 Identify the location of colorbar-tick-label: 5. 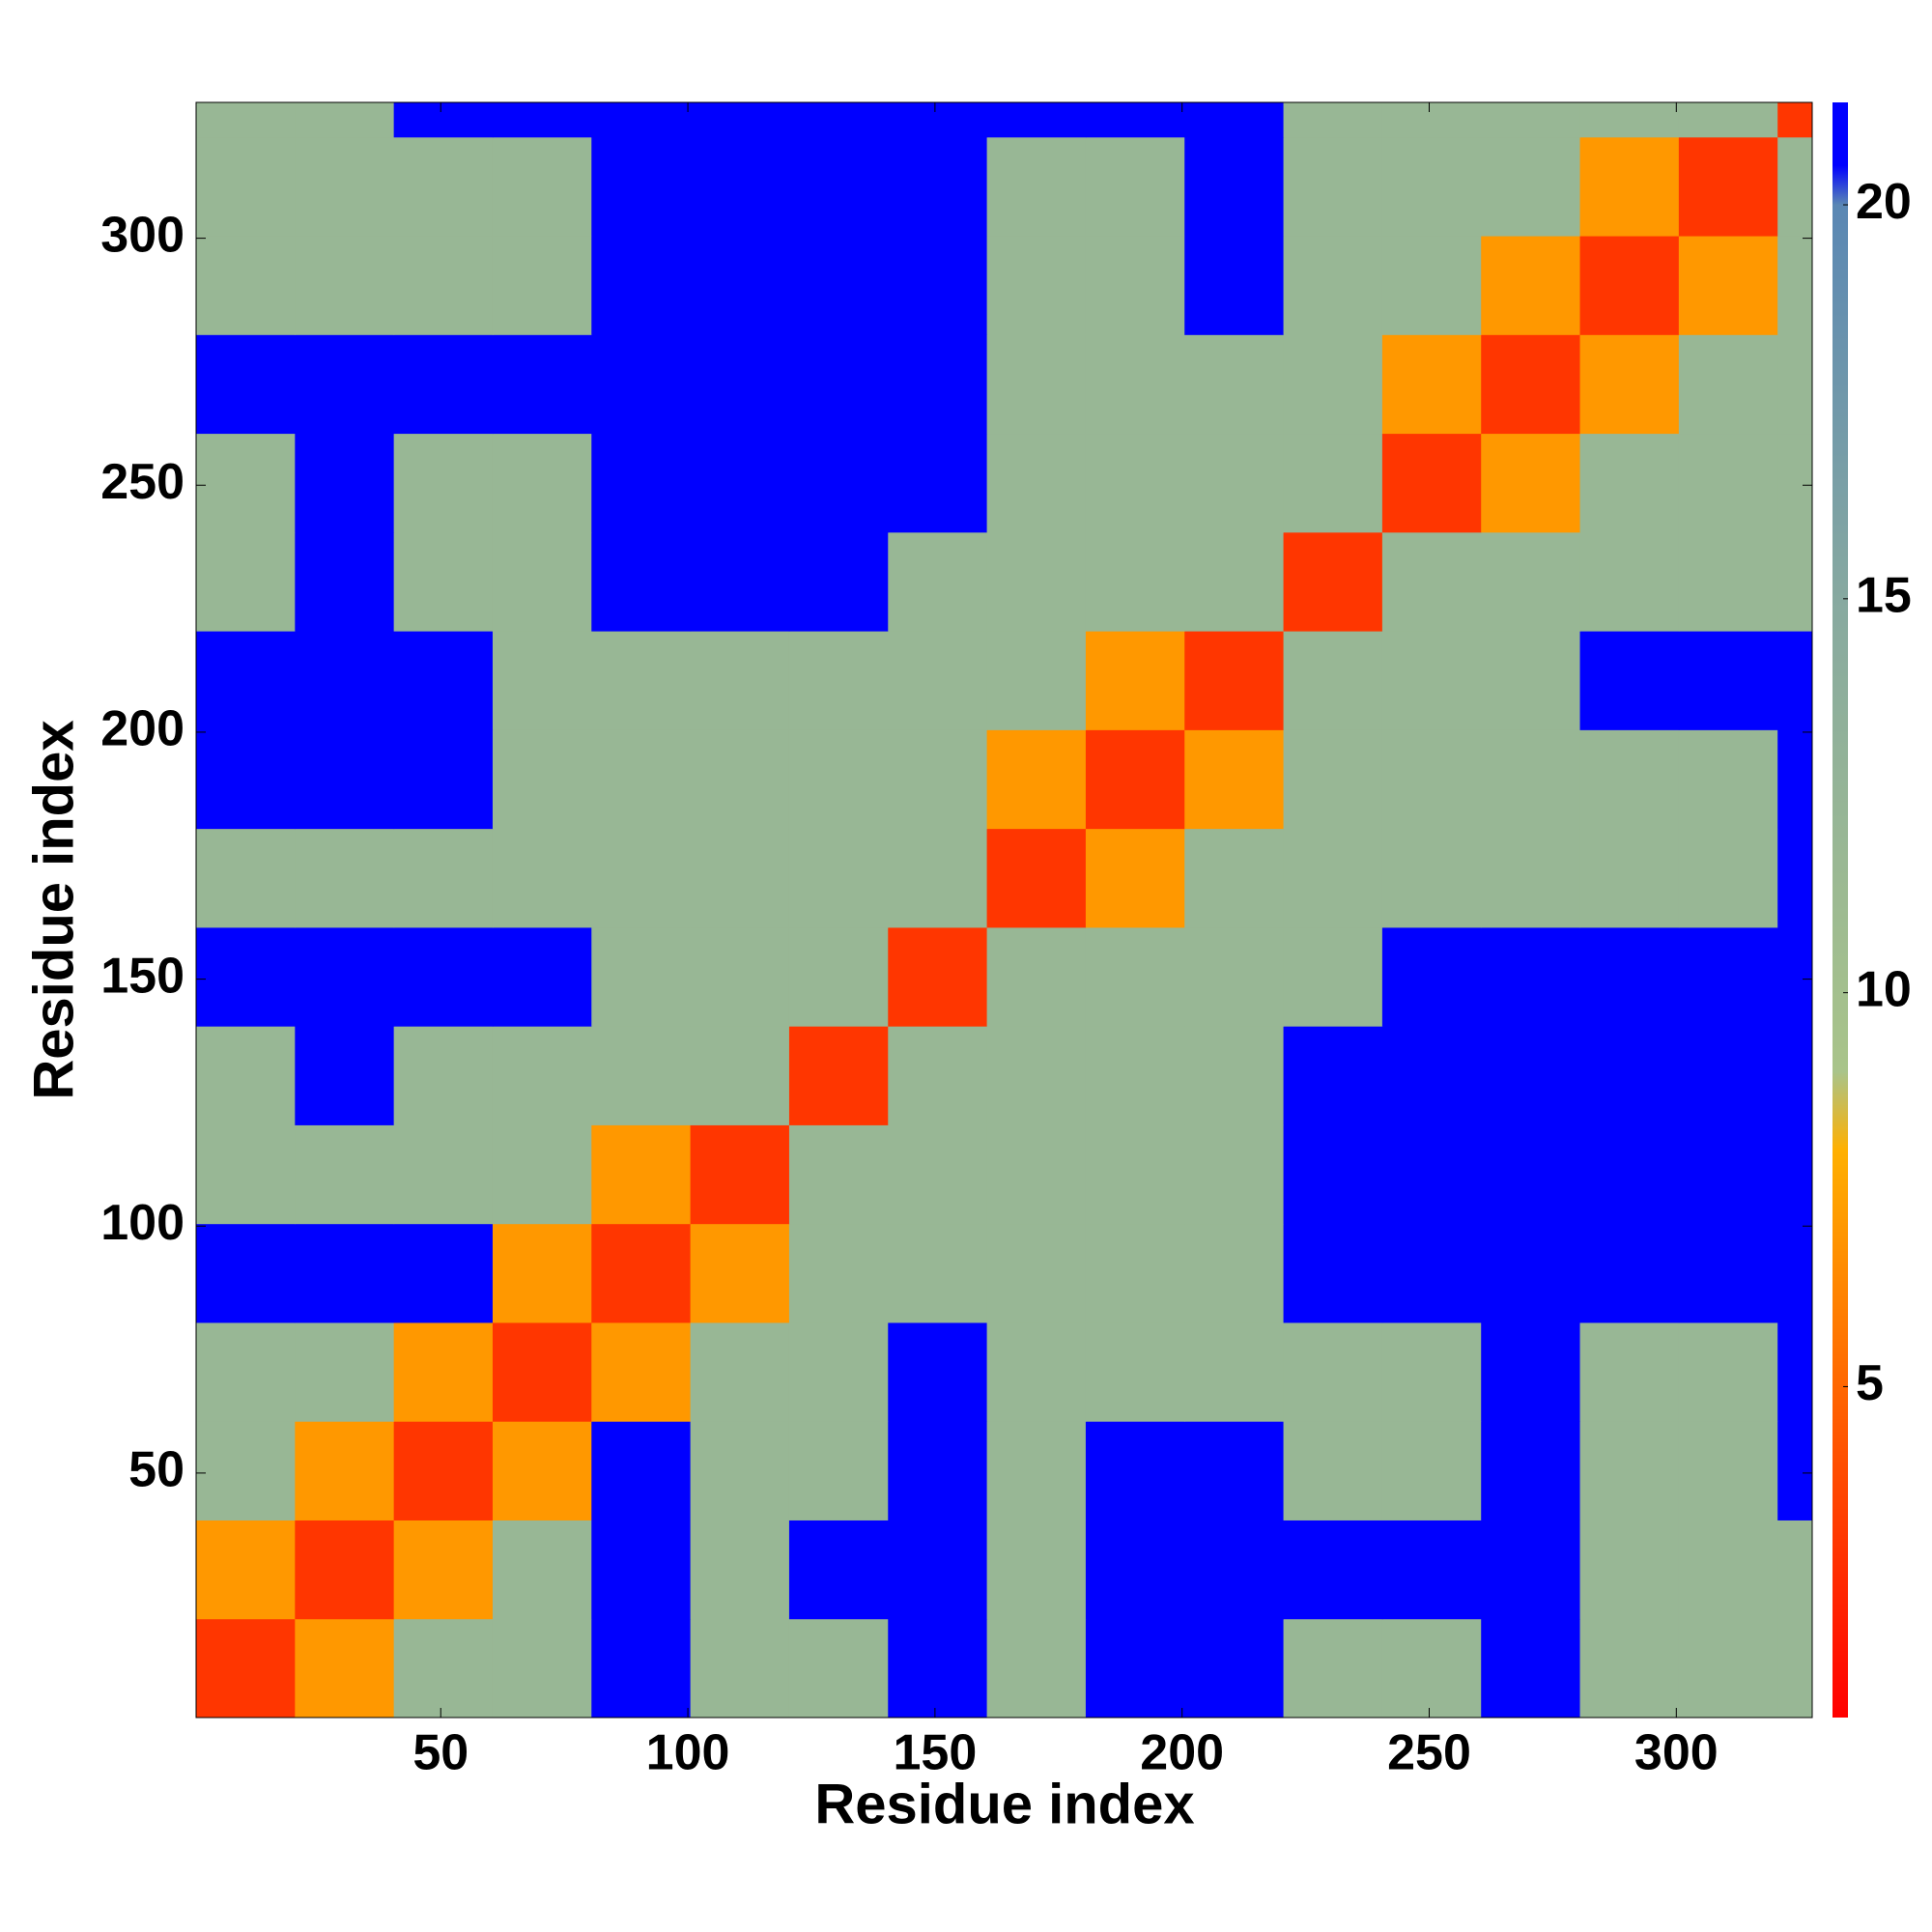
(1870, 1383).